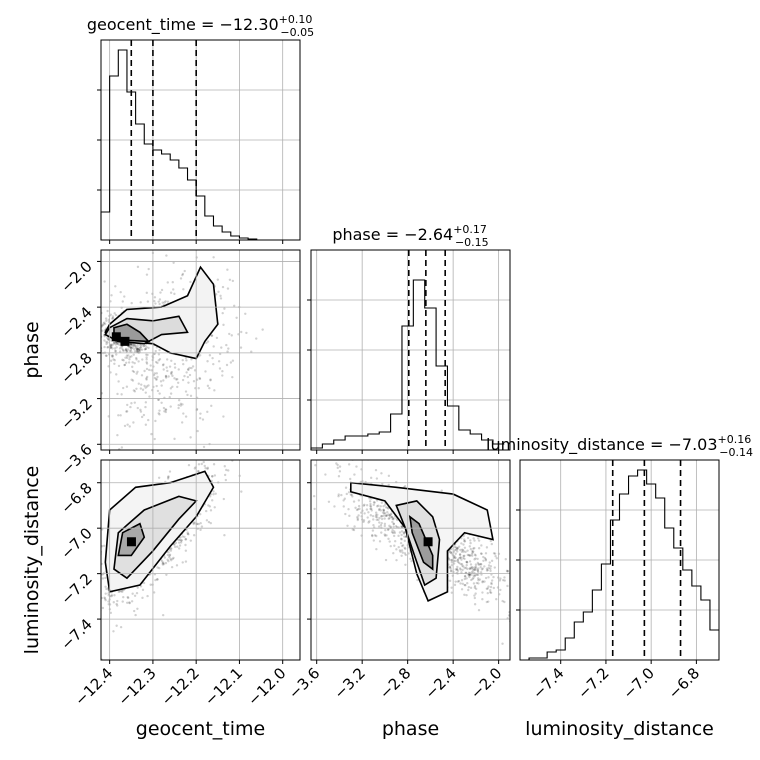  Describe the element at coordinates (440, 683) in the screenshot. I see `xtick-label-phase-3: −2.4` at that location.